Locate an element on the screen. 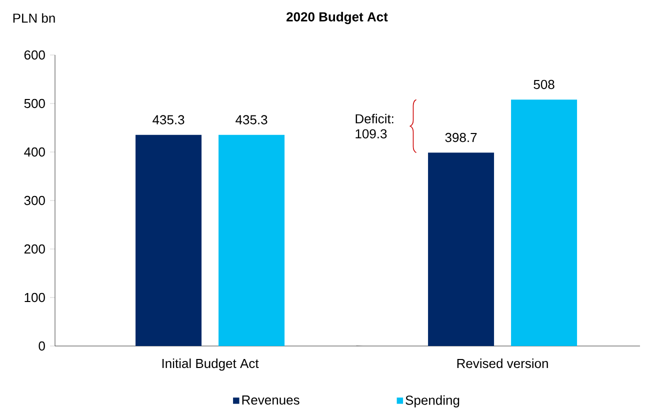 This screenshot has width=645, height=419. chart-title: 2020 Budget Act is located at coordinates (337, 18).